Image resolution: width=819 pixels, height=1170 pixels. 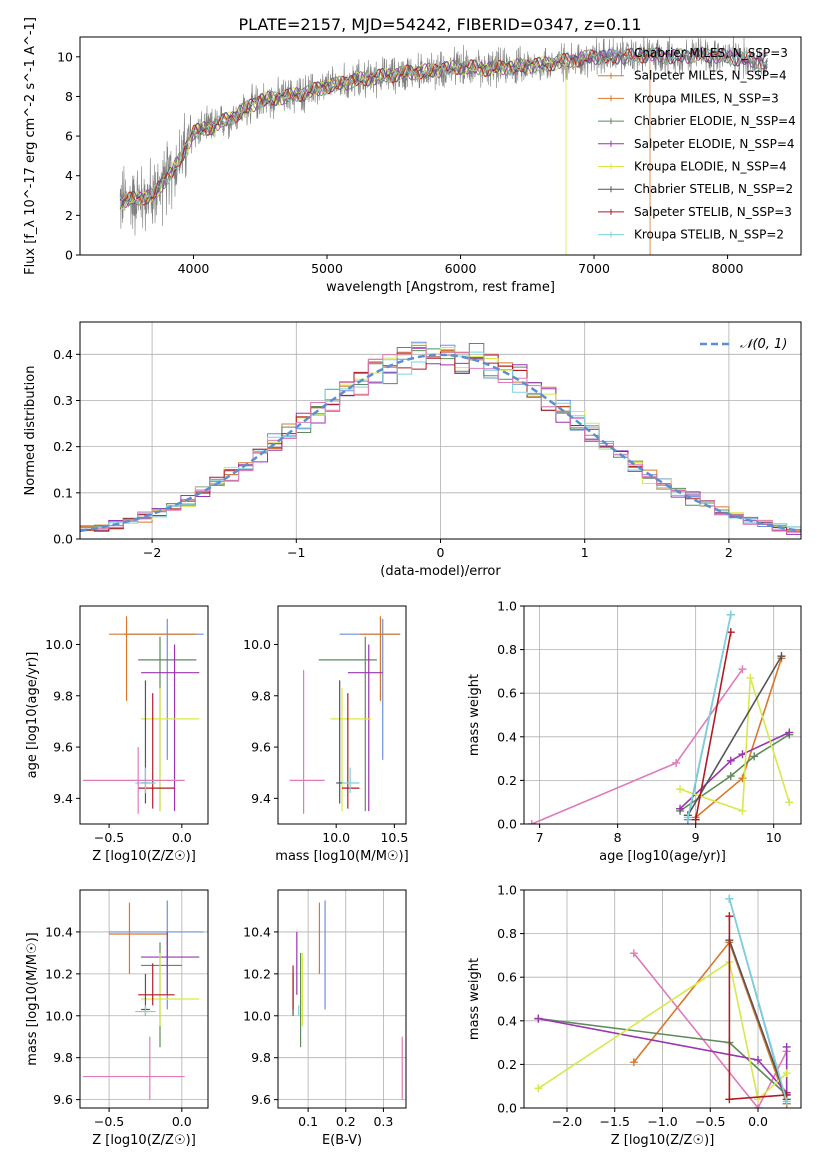 What do you see at coordinates (69, 175) in the screenshot?
I see `y-tick-label: 4` at bounding box center [69, 175].